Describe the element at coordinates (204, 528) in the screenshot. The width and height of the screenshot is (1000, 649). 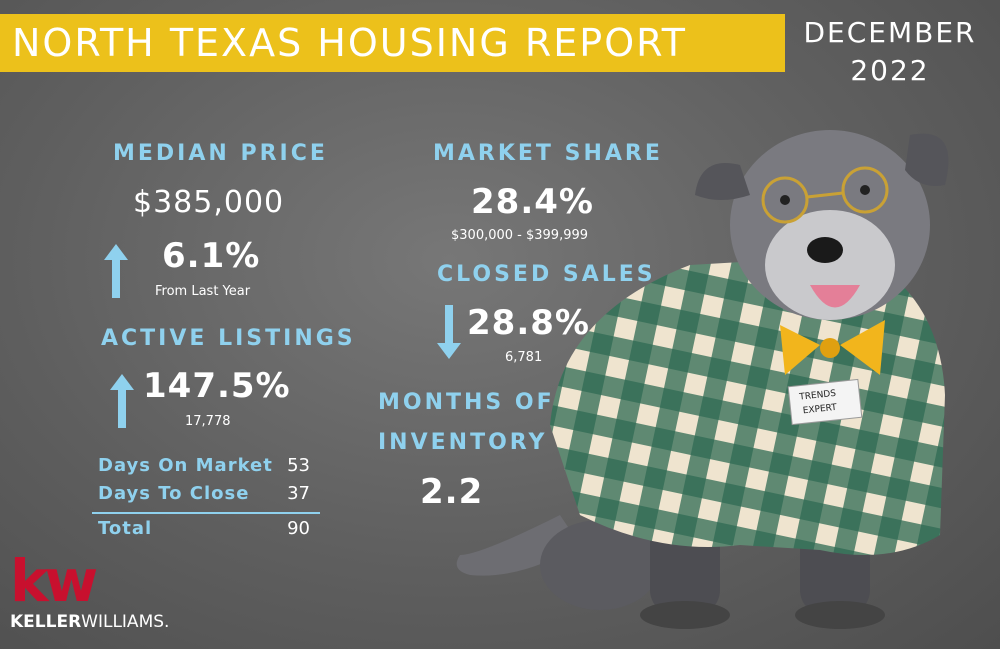
I see `total-days-row: Total 90` at that location.